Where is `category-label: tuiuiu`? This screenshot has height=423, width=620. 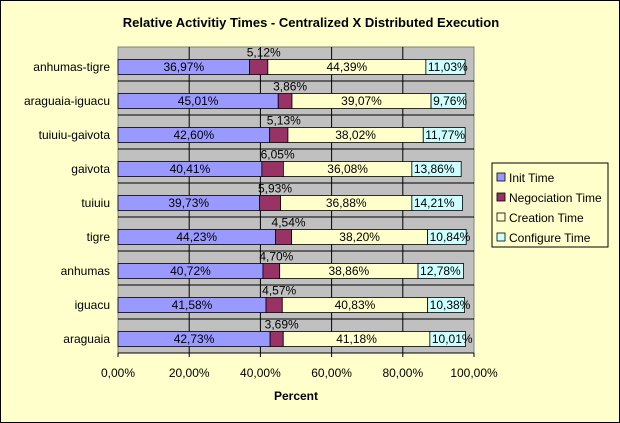 category-label: tuiuiu is located at coordinates (95, 203).